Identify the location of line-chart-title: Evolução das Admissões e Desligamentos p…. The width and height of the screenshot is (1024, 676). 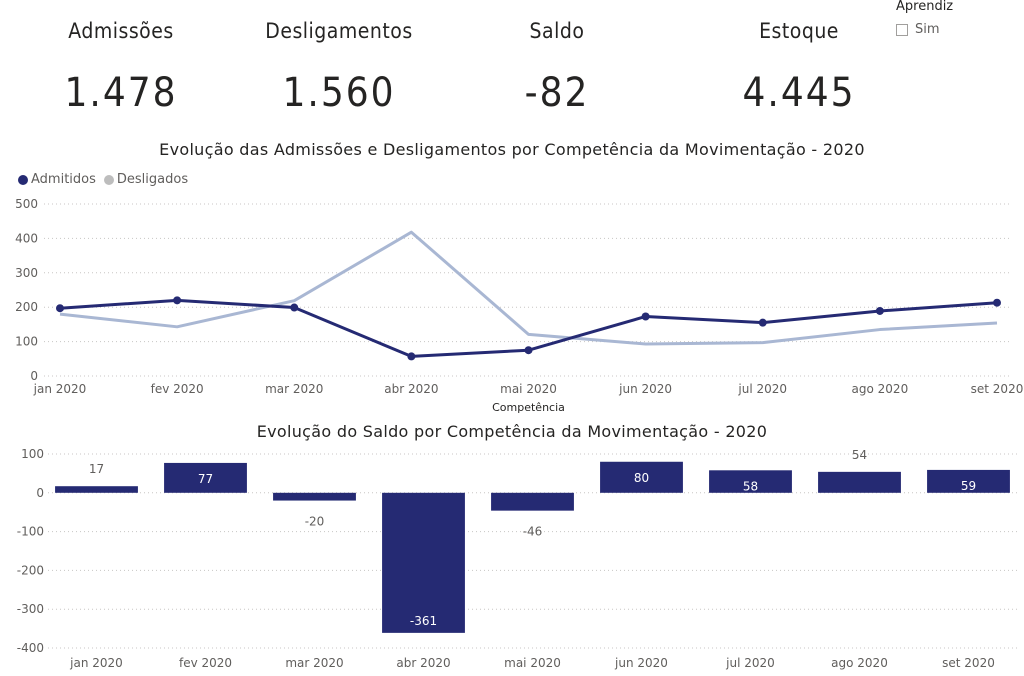
(512, 149).